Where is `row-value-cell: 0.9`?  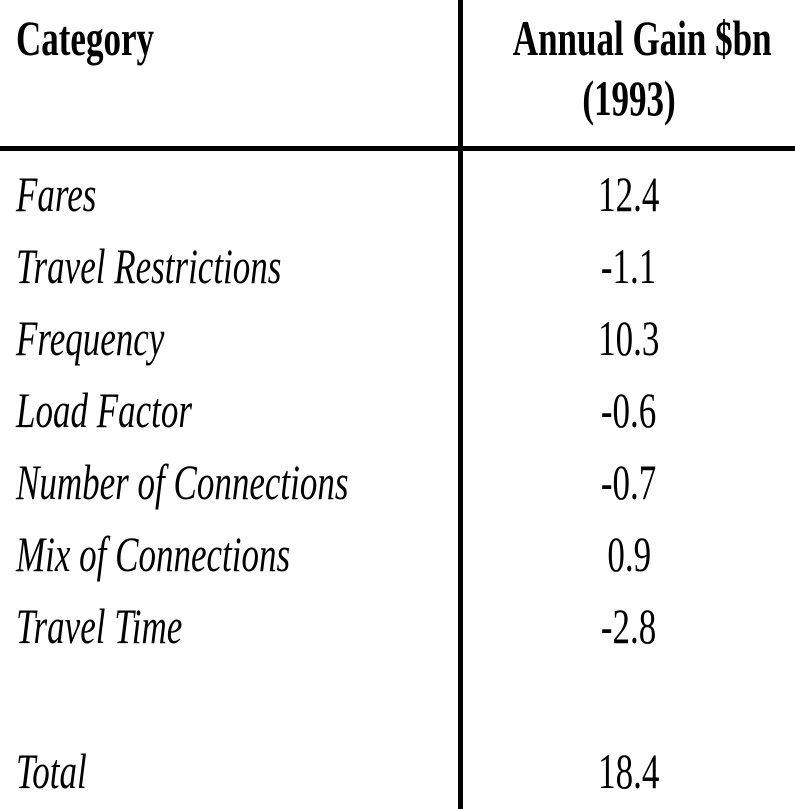
row-value-cell: 0.9 is located at coordinates (629, 554).